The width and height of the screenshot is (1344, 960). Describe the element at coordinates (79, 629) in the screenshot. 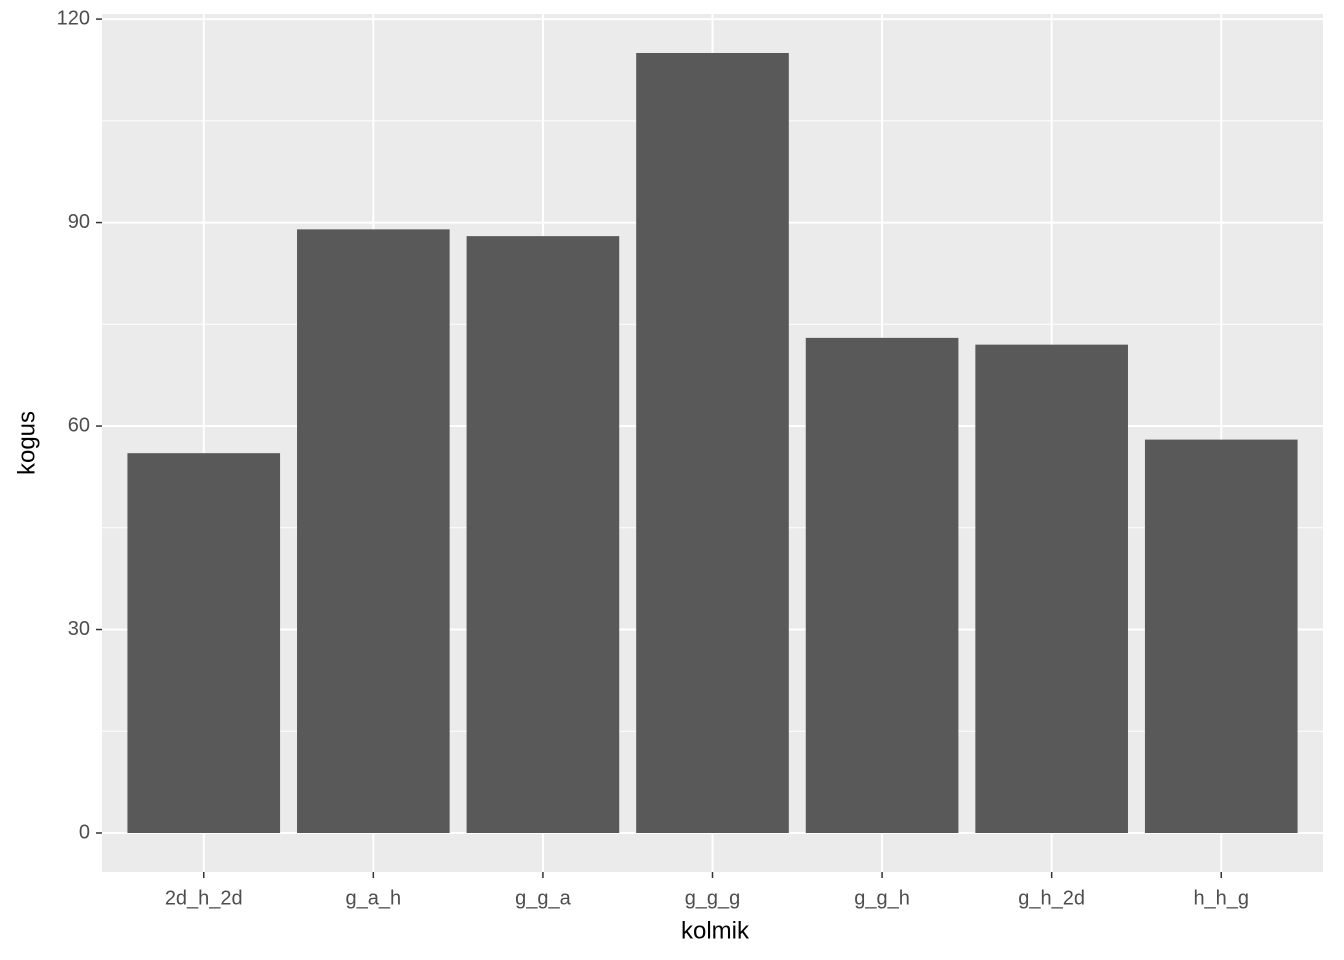

I see `y-tick-label: 30` at that location.